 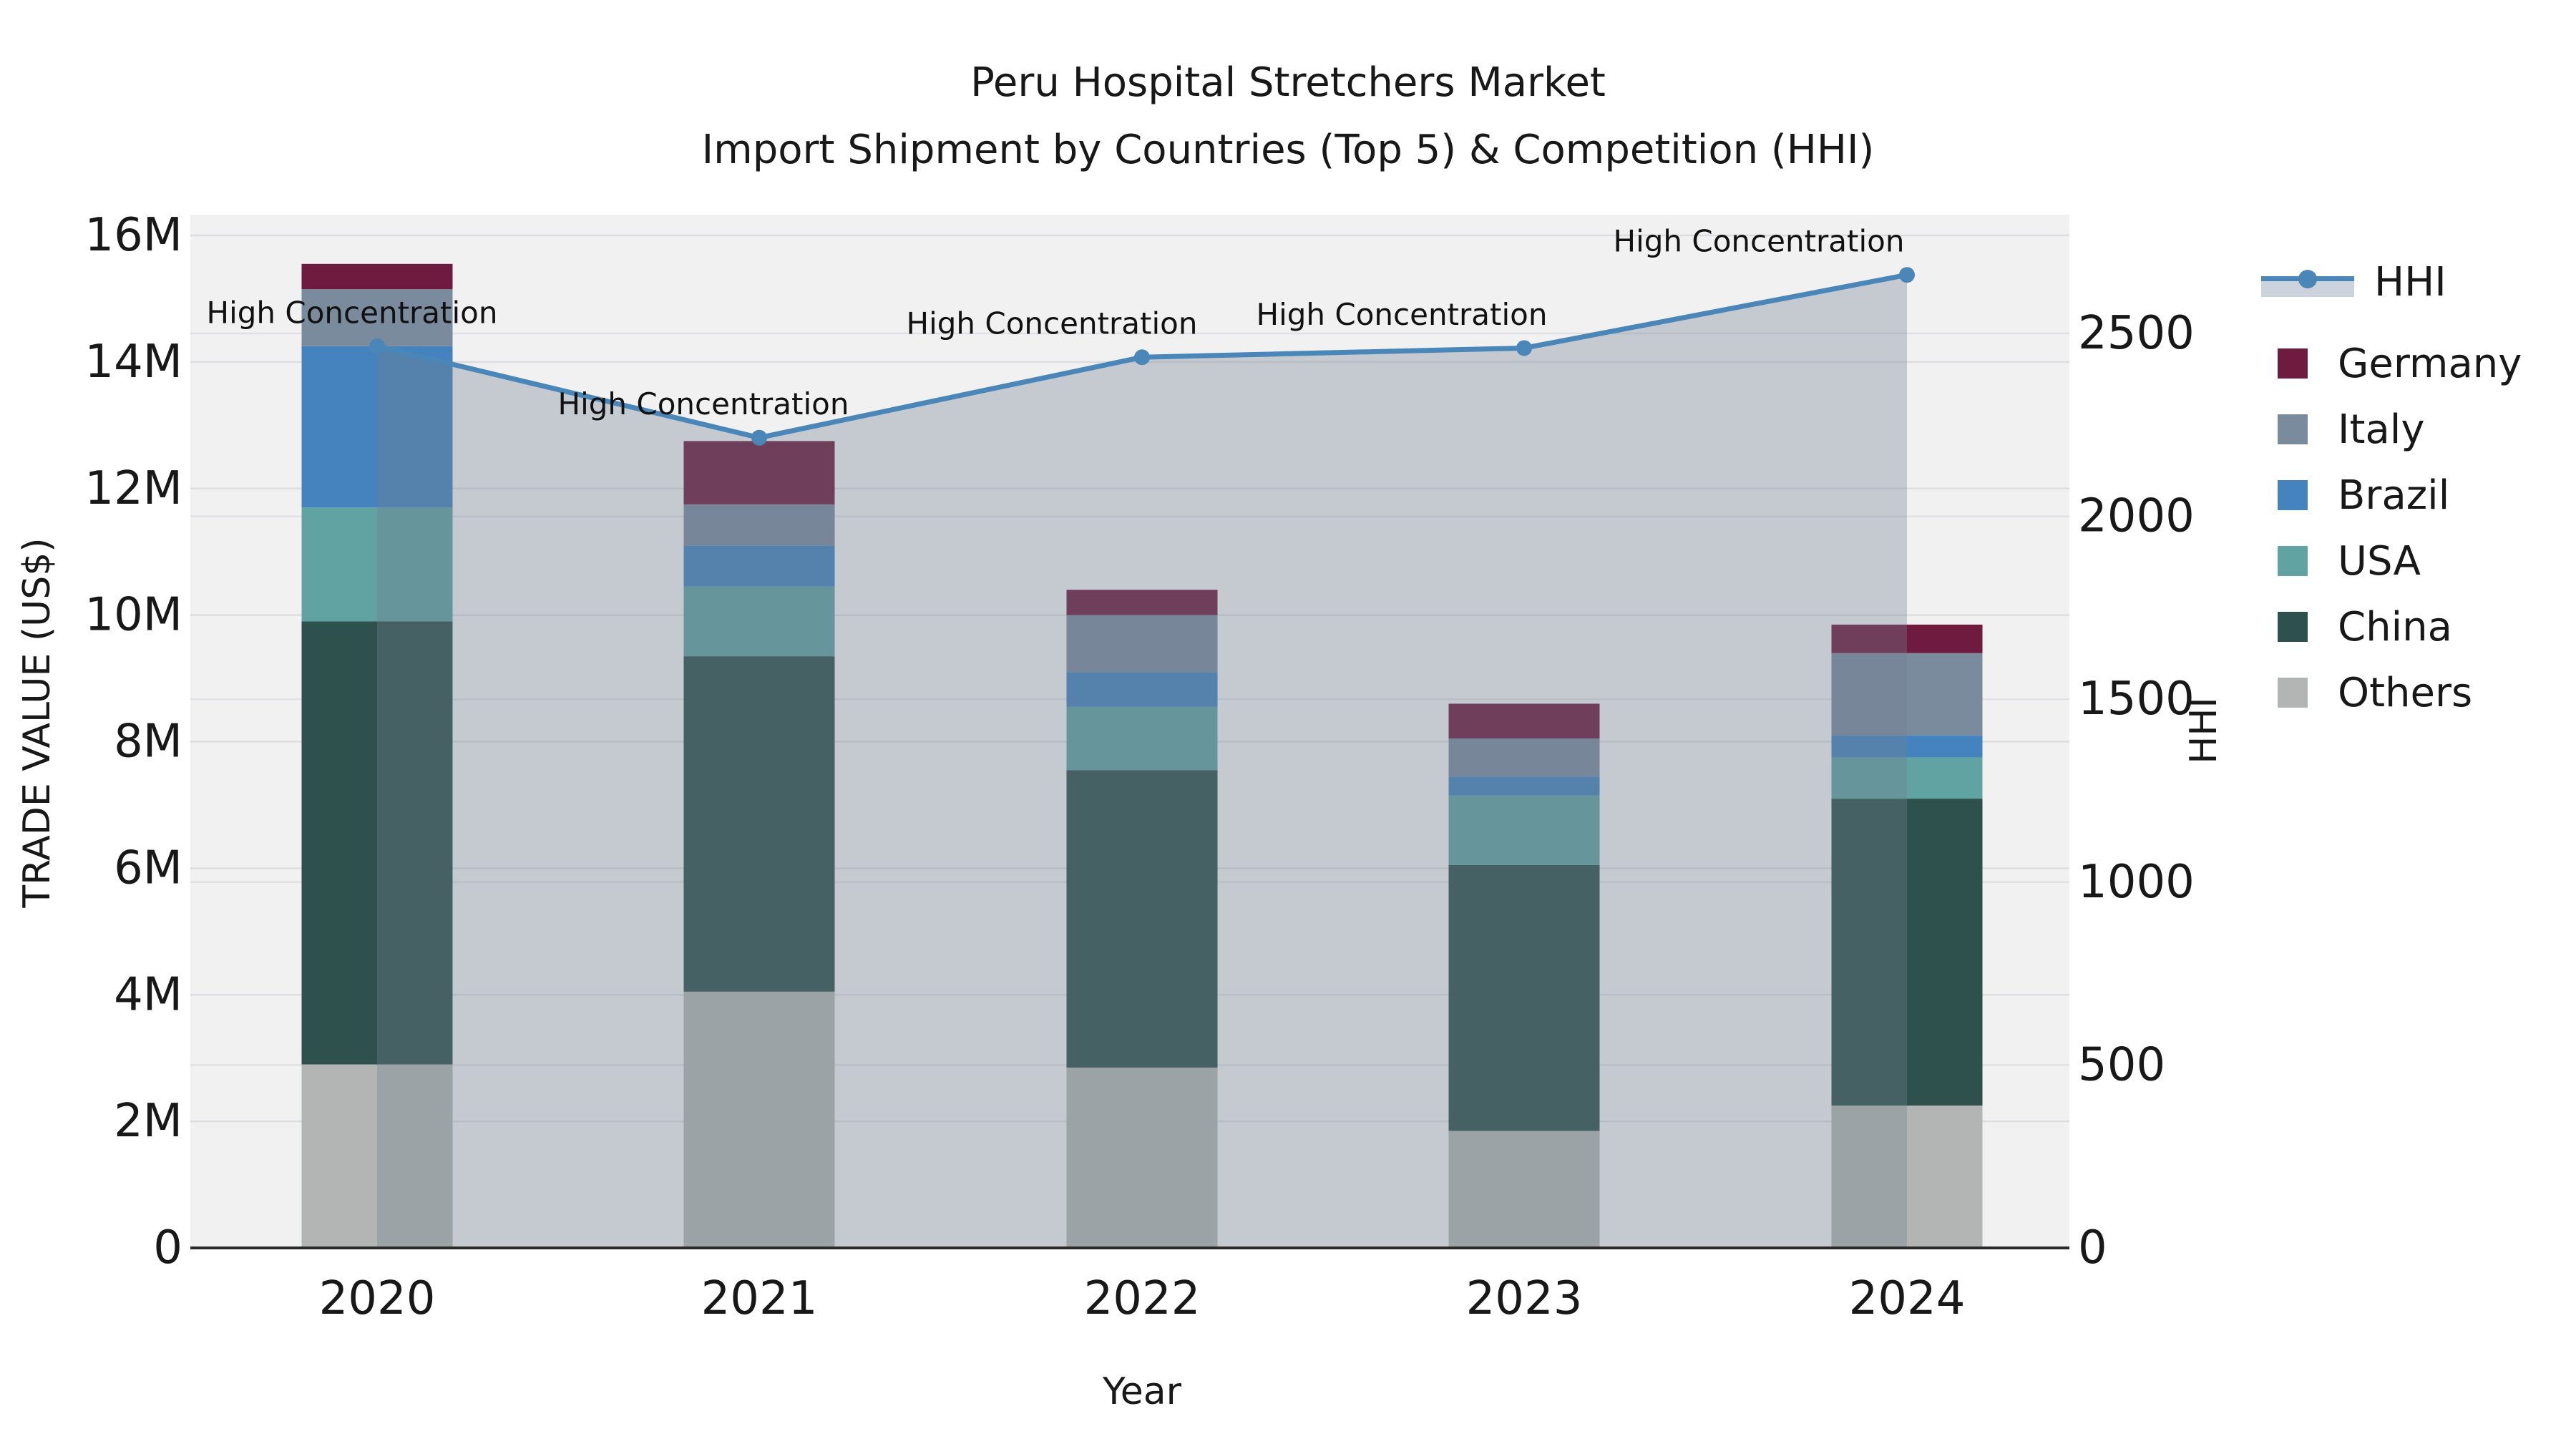 I want to click on hhi-marker-2023, so click(x=1524, y=348).